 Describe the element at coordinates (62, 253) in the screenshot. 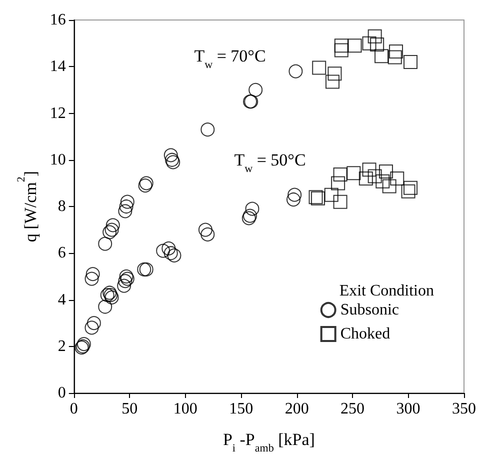

I see `y-tick-label: 6` at that location.